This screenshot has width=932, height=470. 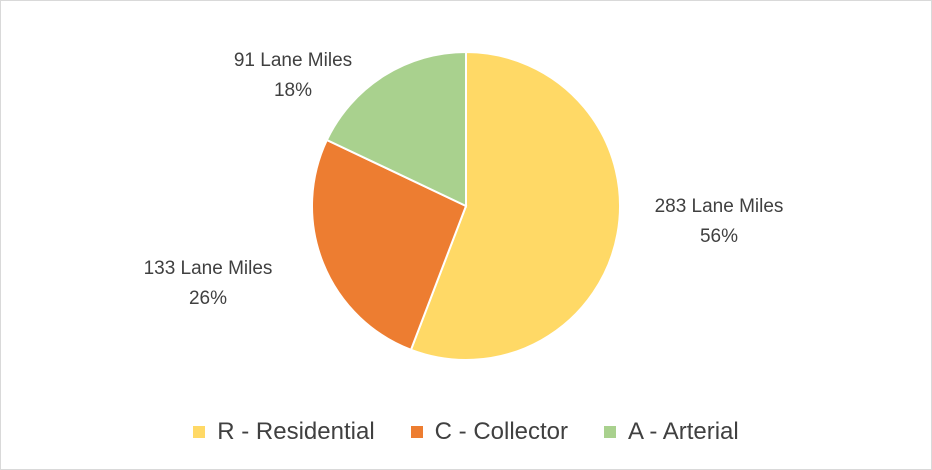 I want to click on legend-label-arterial: A - Arterial, so click(x=683, y=431).